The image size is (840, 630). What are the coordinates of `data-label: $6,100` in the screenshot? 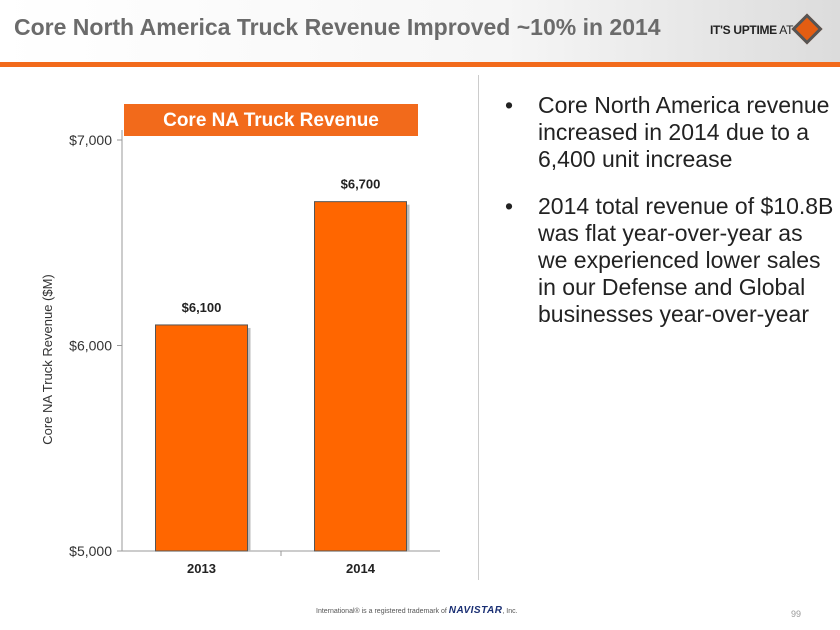 It's located at (202, 307).